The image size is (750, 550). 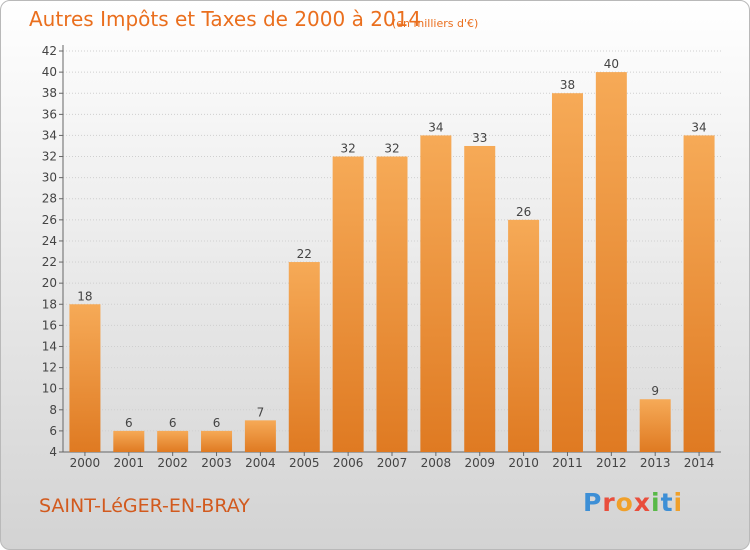 I want to click on y-tick-label: 20, so click(x=49, y=283).